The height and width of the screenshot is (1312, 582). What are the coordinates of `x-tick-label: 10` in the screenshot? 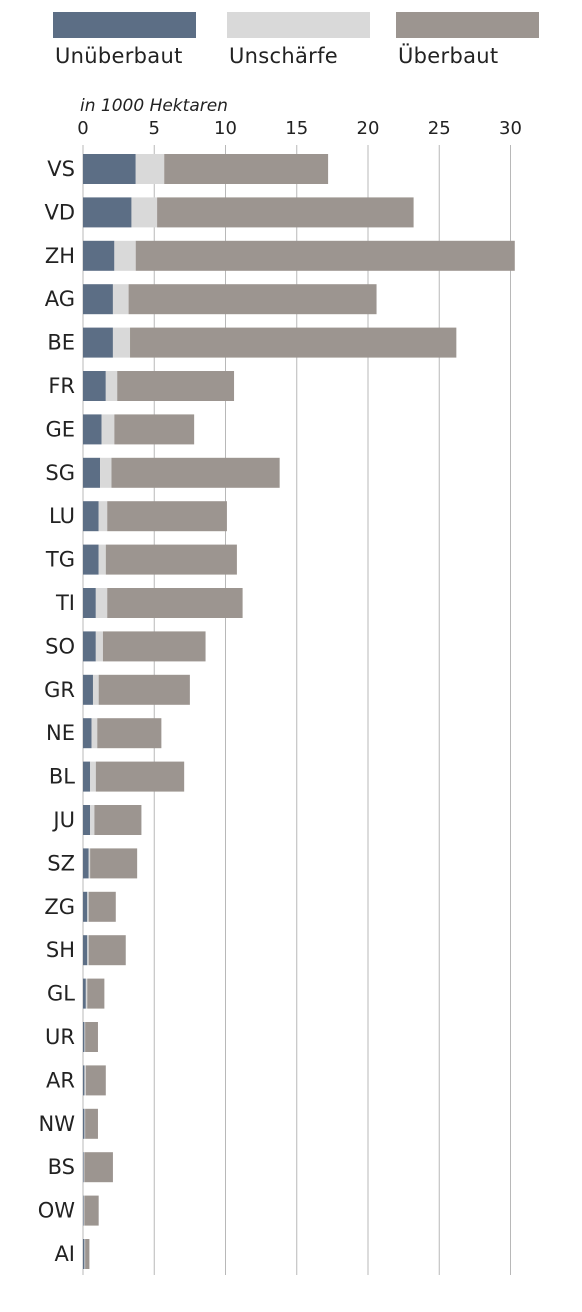 It's located at (225, 128).